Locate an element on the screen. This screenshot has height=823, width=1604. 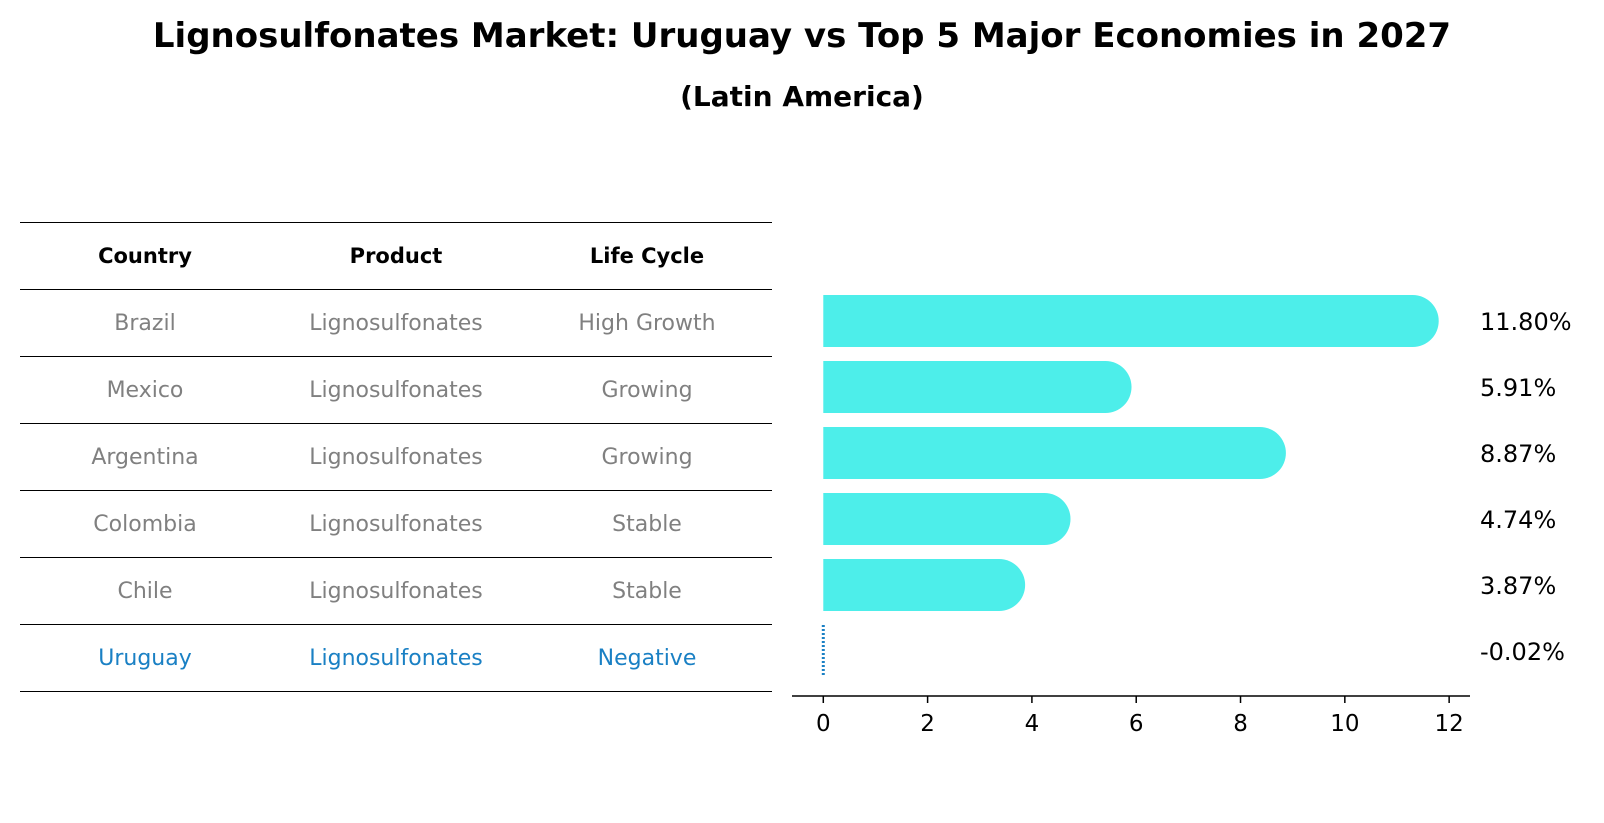
x-tick-label: 2 is located at coordinates (927, 724).